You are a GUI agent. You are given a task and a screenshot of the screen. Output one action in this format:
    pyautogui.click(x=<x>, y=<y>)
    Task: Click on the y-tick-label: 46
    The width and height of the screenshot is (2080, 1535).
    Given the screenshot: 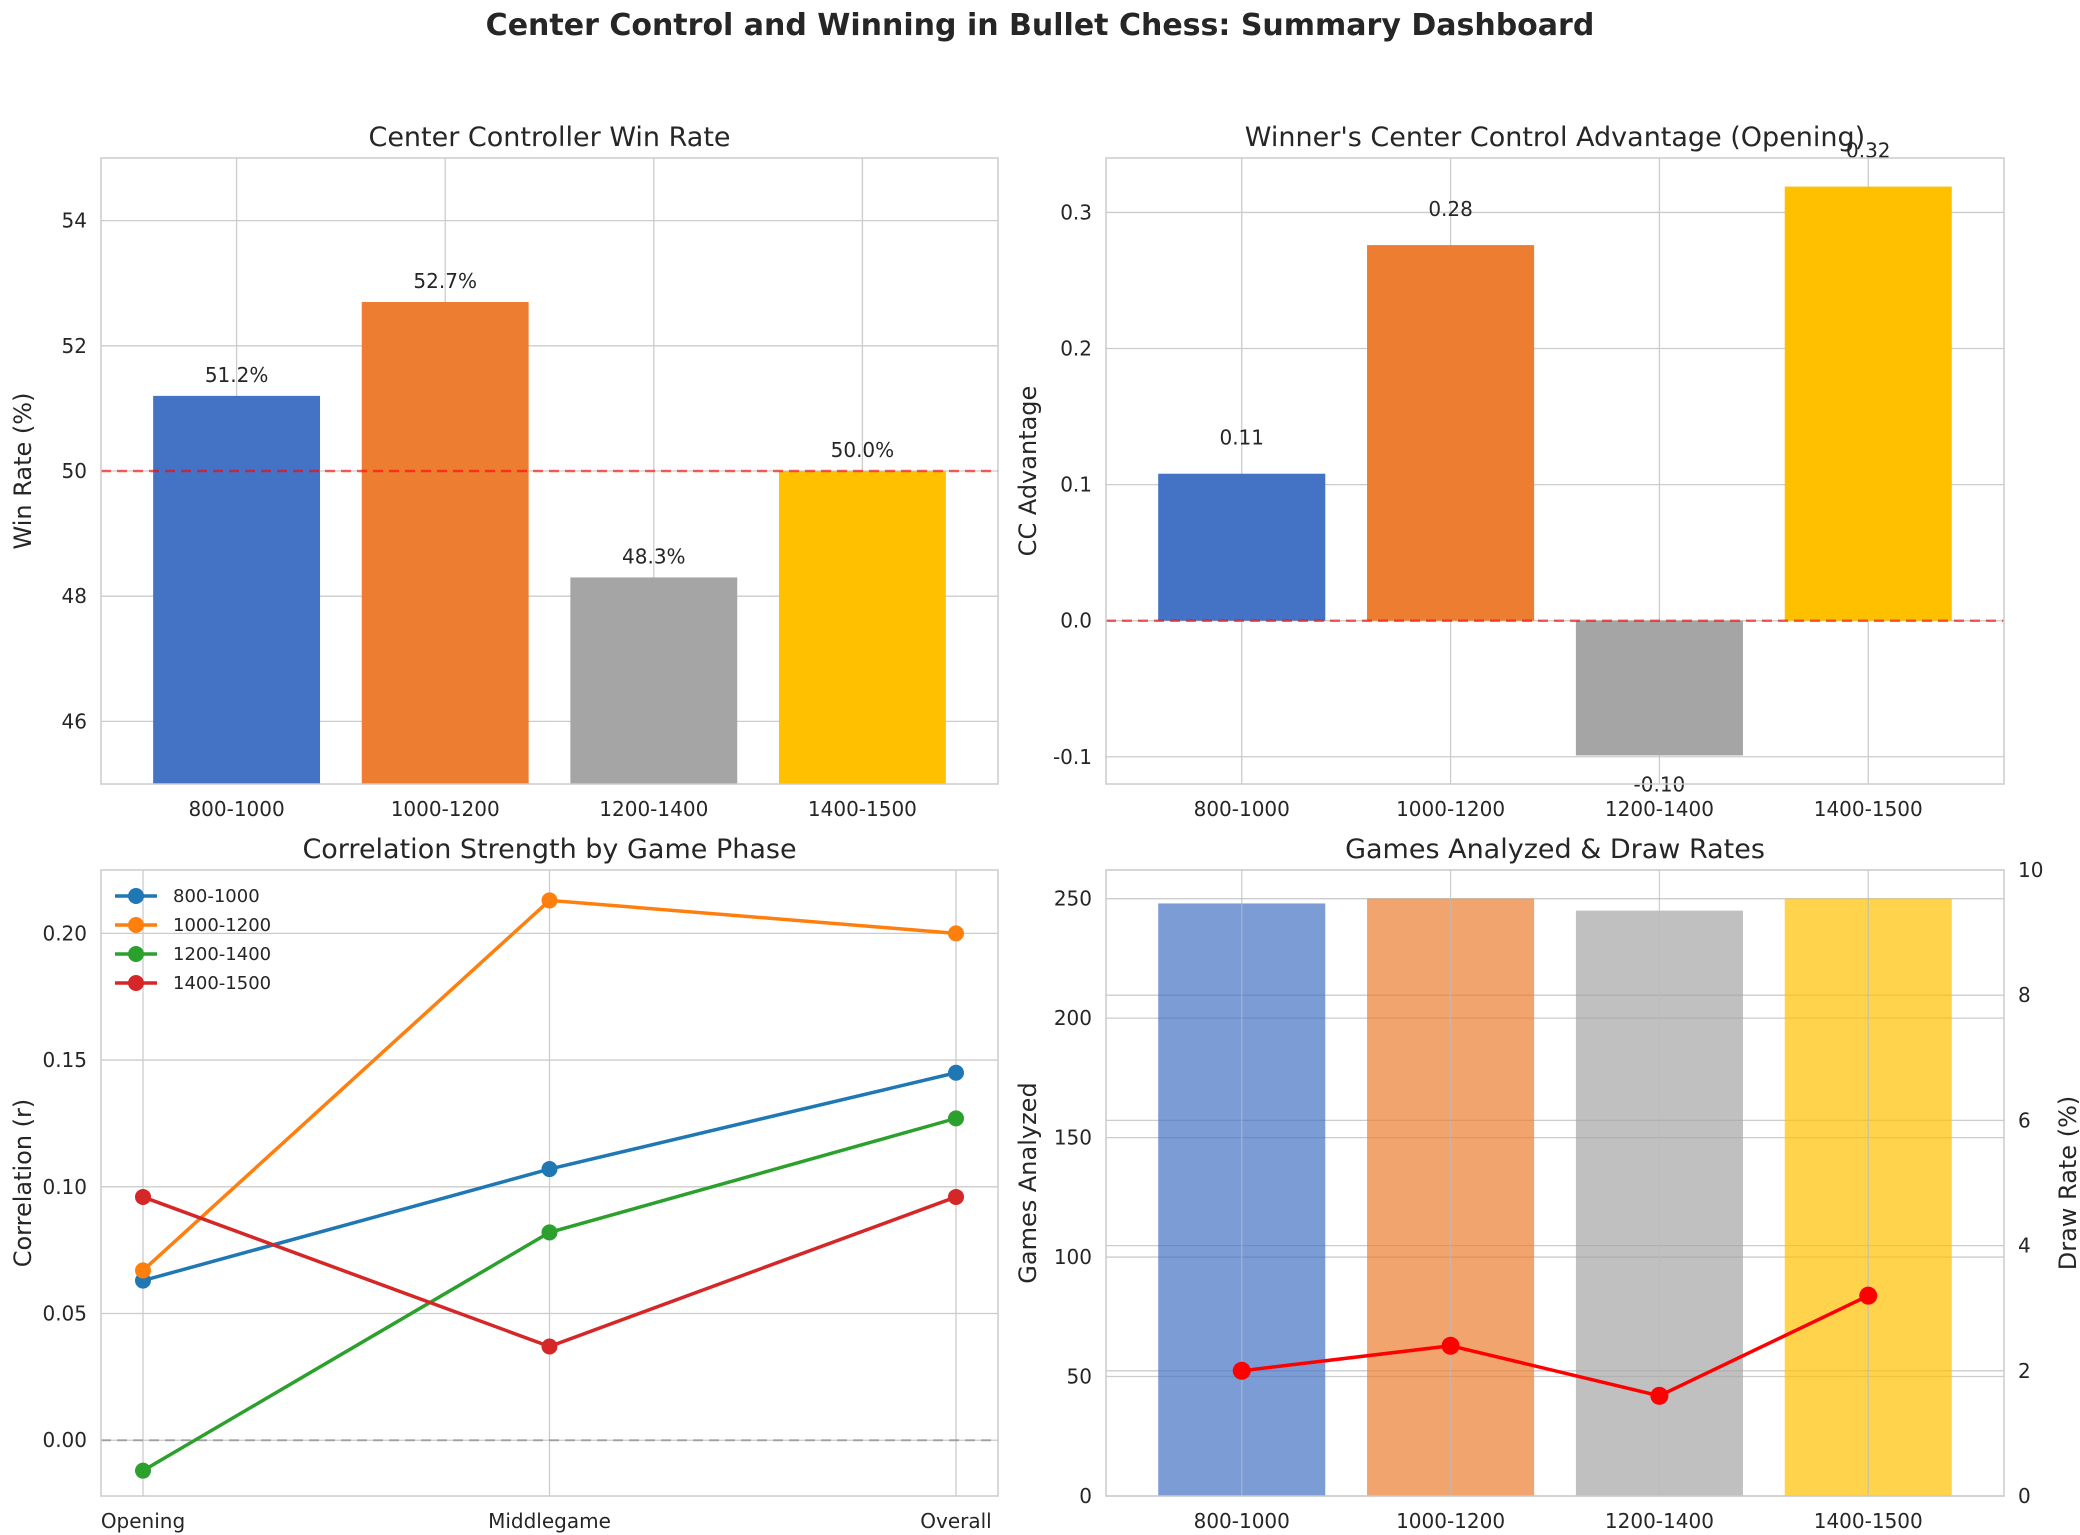 What is the action you would take?
    pyautogui.click(x=74, y=721)
    